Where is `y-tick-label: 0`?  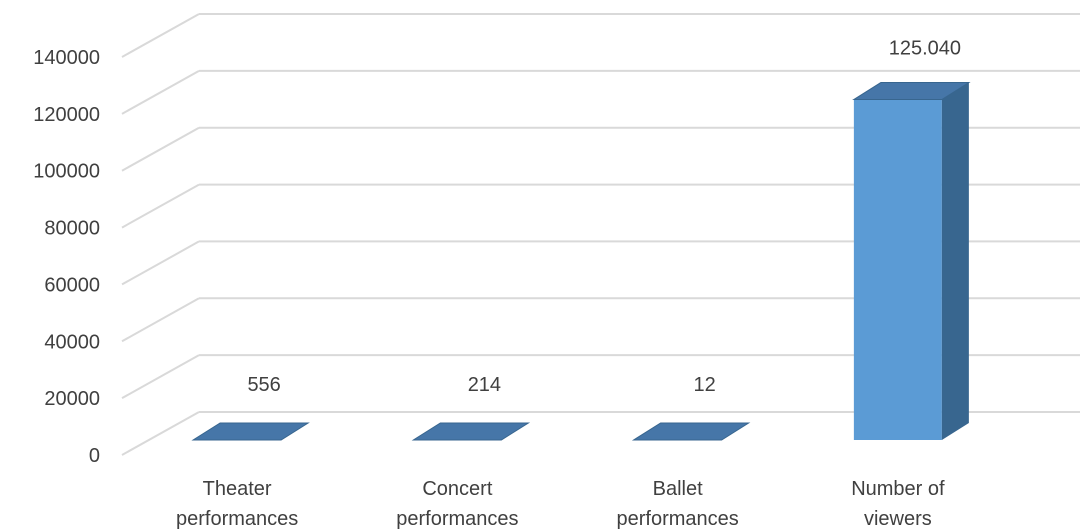
y-tick-label: 0 is located at coordinates (94, 456).